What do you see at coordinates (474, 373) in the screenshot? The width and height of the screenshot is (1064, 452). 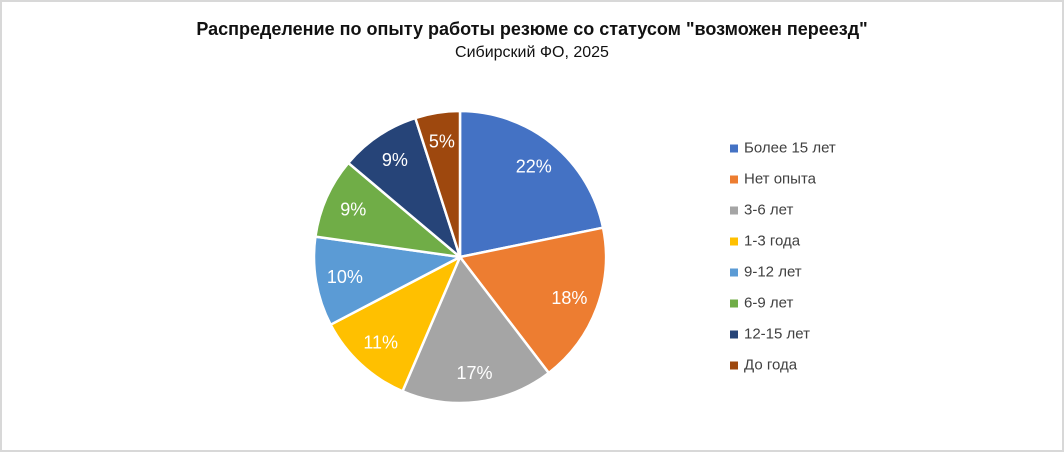 I see `pie-label-2: 17%` at bounding box center [474, 373].